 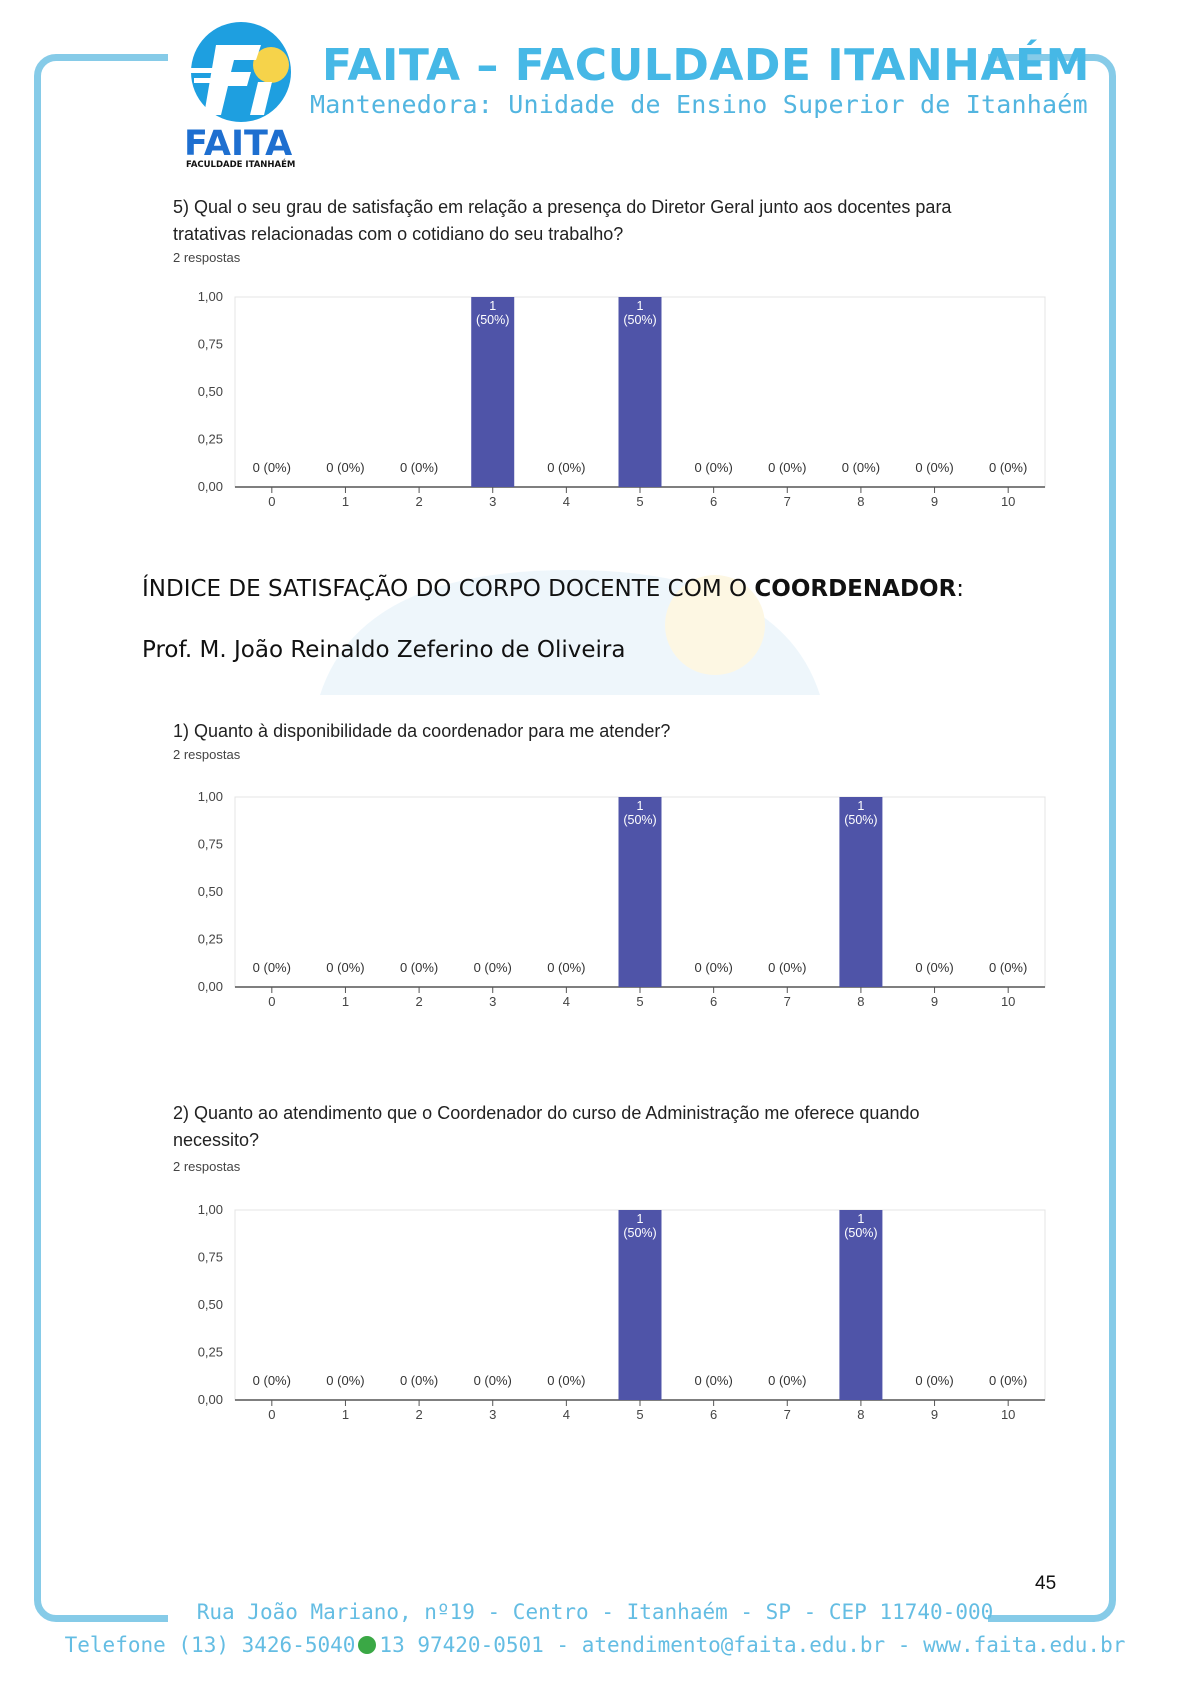 What do you see at coordinates (570, 632) in the screenshot?
I see `watermark-logo` at bounding box center [570, 632].